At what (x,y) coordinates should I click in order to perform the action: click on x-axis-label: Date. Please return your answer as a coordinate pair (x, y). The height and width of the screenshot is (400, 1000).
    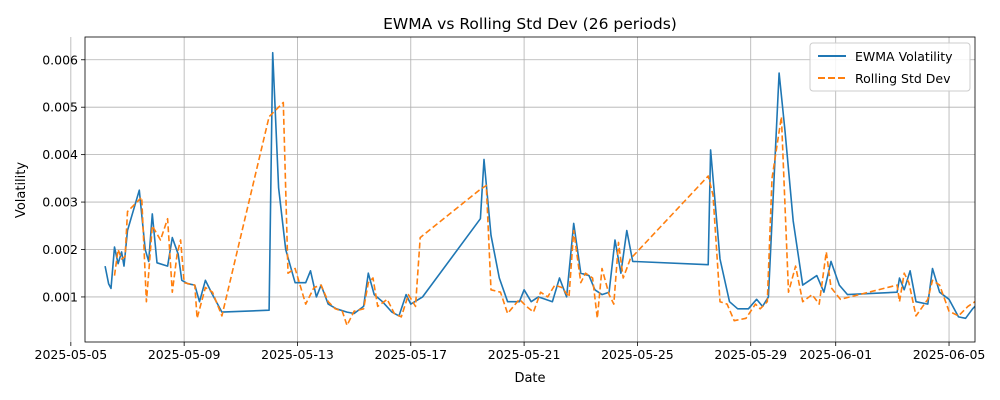
    Looking at the image, I should click on (529, 378).